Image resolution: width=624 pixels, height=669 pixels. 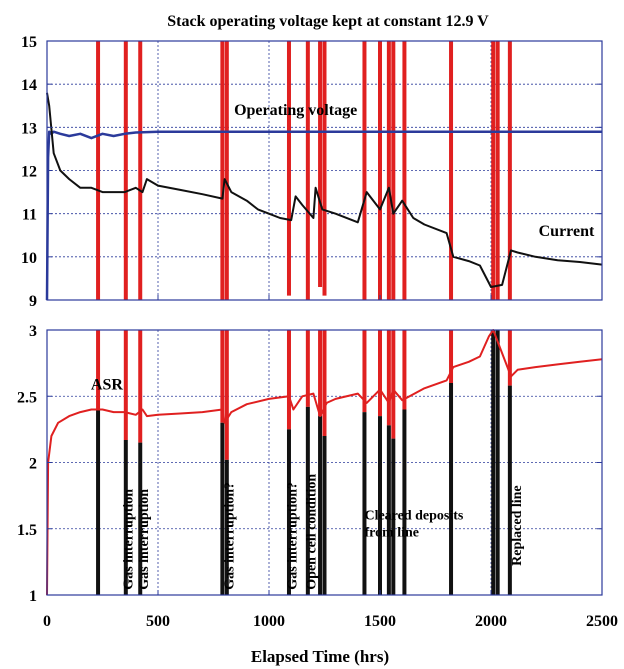 What do you see at coordinates (144, 539) in the screenshot?
I see `event-label-1: Gas interruption` at bounding box center [144, 539].